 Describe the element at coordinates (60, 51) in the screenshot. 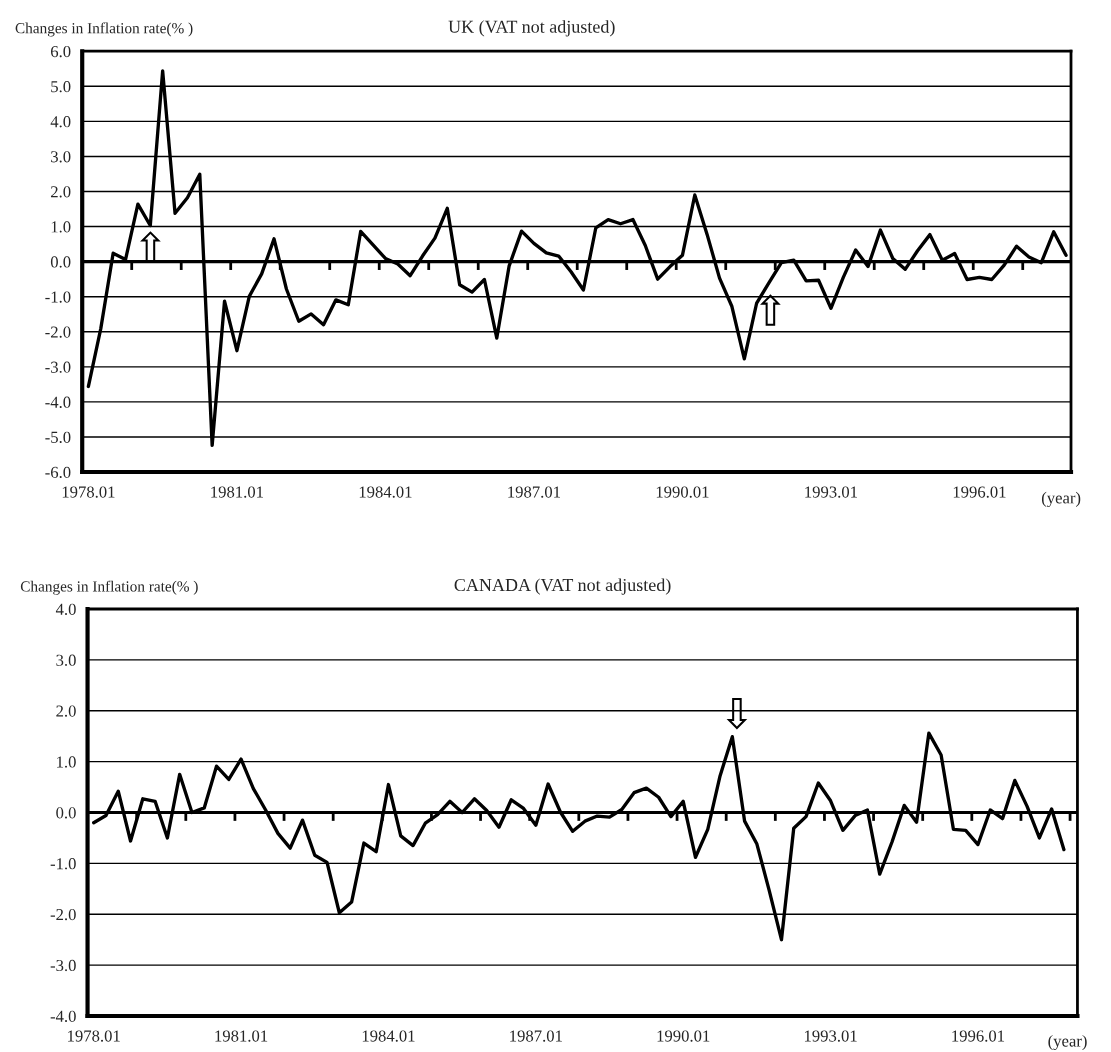

I see `y-tick-label: 6.0` at that location.